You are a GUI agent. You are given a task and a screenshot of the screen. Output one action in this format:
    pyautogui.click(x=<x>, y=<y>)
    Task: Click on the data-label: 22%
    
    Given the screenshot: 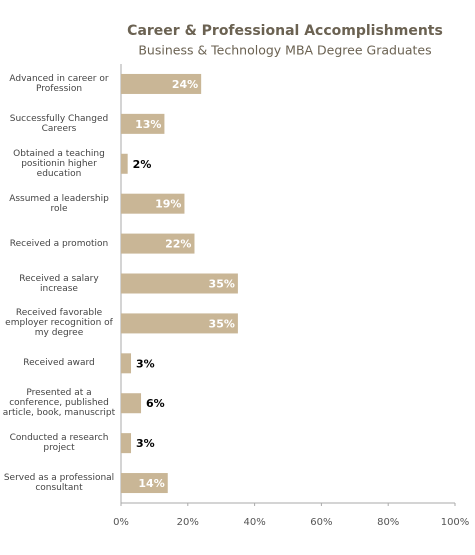 What is the action you would take?
    pyautogui.click(x=178, y=244)
    